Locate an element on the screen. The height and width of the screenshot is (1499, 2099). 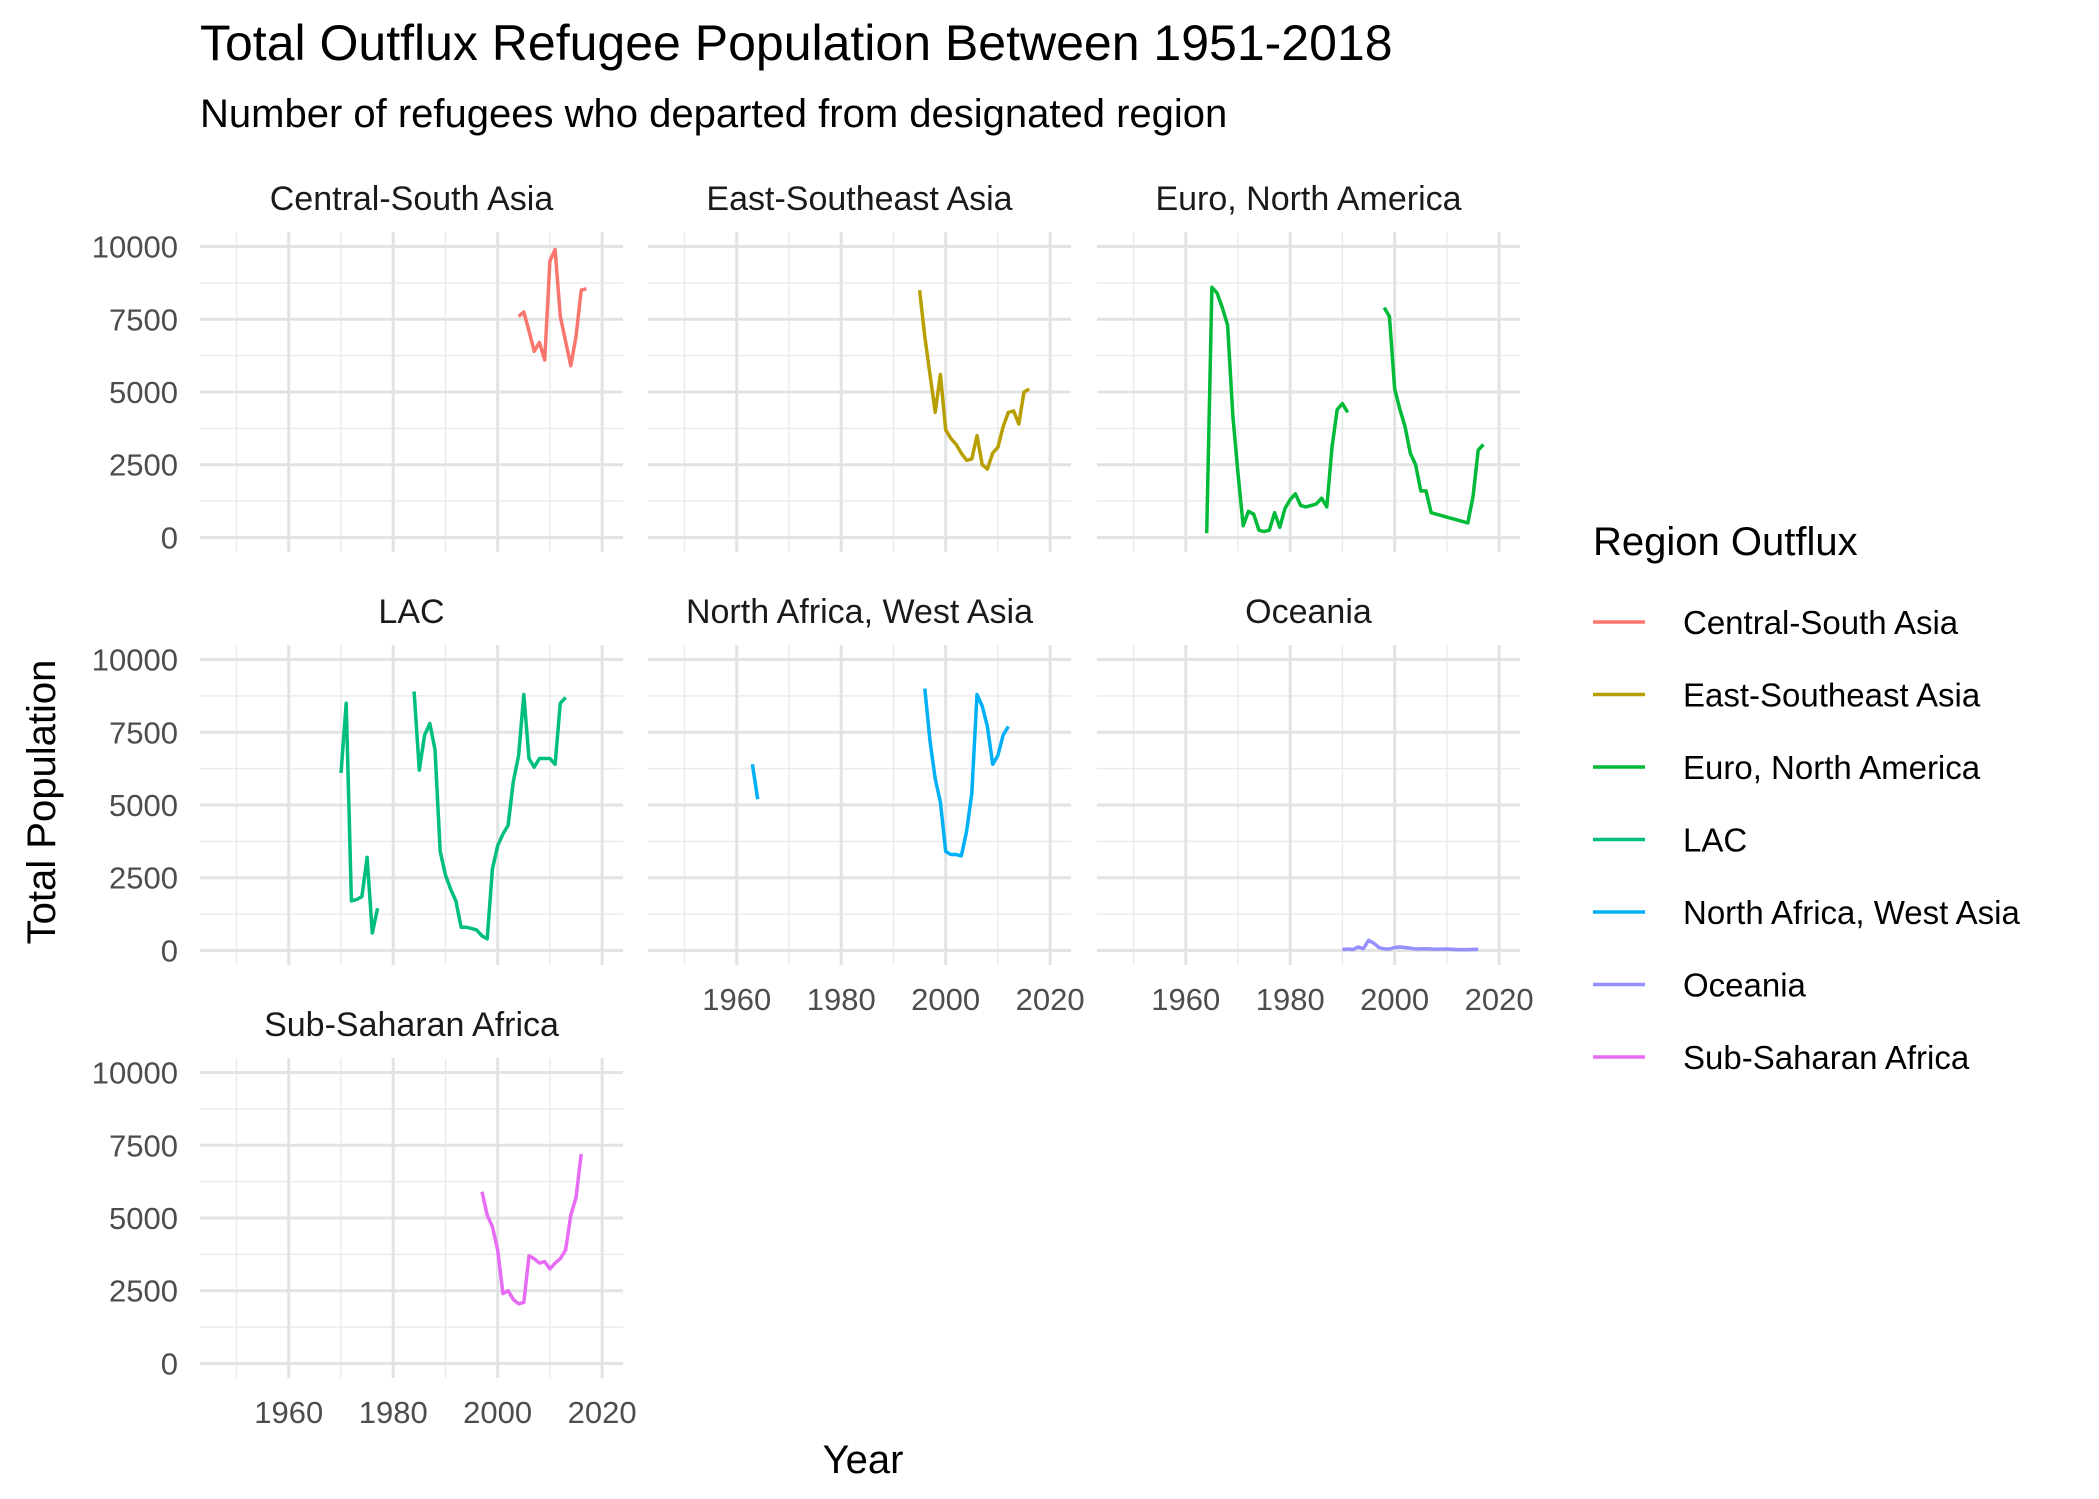
y-axis-label: Total Population is located at coordinates (42, 802).